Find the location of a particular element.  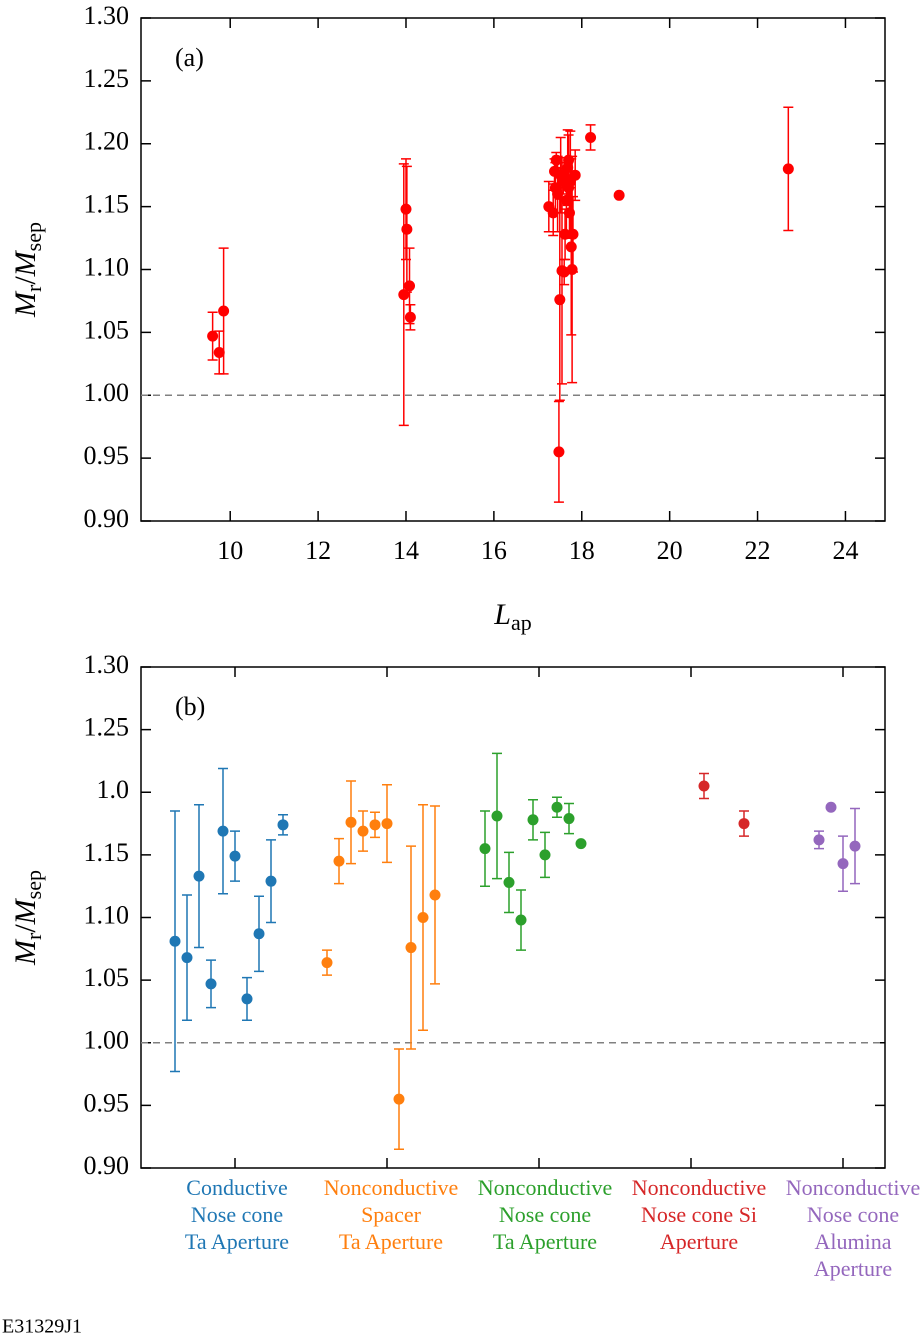

category-label: Nose cone Si is located at coordinates (699, 1214).